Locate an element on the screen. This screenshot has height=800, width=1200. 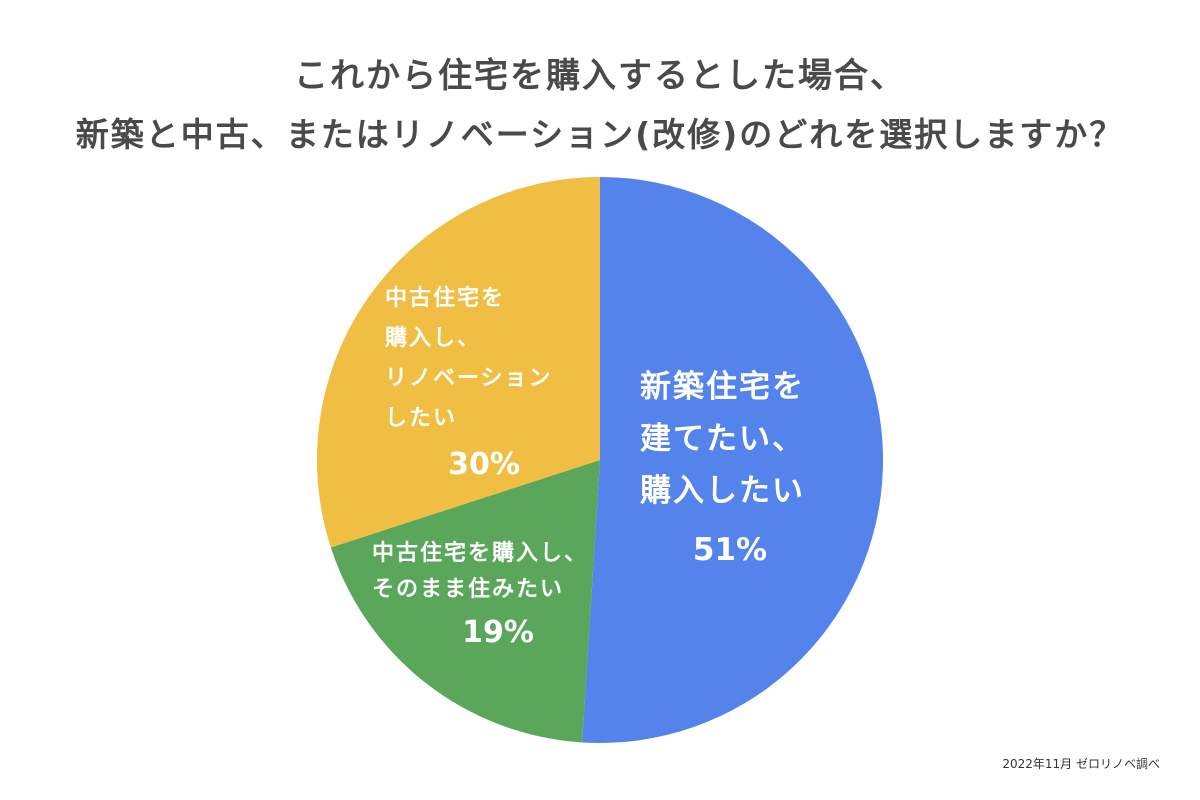
slice-label-0-line-2: 購入したい is located at coordinates (722, 491).